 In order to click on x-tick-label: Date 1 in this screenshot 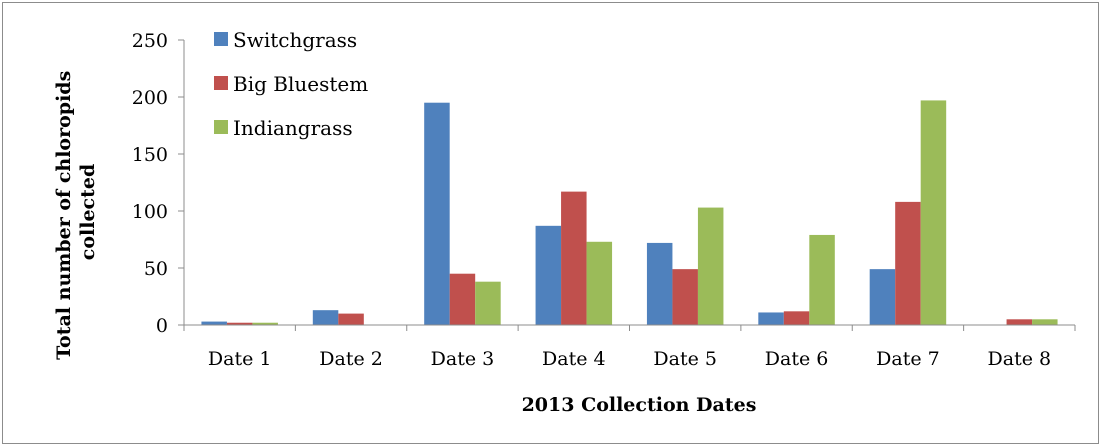, I will do `click(240, 359)`.